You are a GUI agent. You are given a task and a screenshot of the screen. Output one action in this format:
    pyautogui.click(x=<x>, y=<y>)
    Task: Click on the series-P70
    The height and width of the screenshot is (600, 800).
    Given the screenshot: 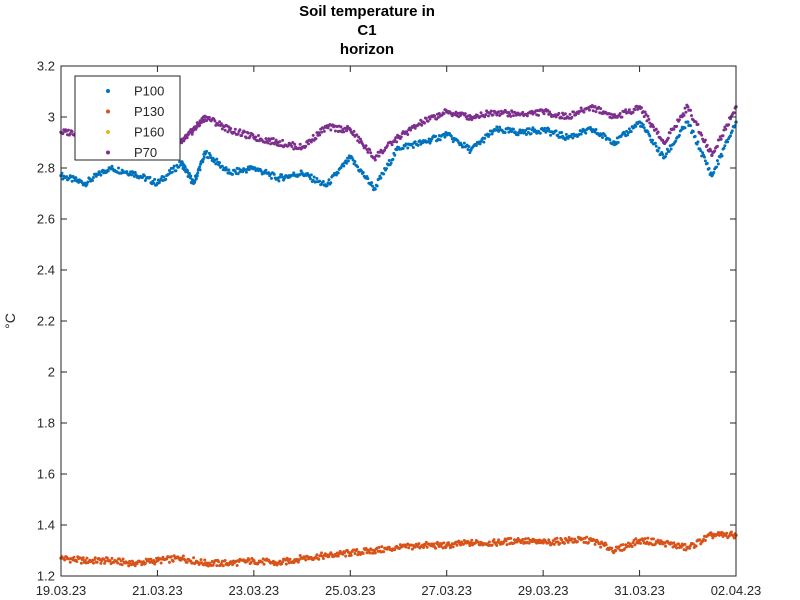 What is the action you would take?
    pyautogui.click(x=398, y=132)
    